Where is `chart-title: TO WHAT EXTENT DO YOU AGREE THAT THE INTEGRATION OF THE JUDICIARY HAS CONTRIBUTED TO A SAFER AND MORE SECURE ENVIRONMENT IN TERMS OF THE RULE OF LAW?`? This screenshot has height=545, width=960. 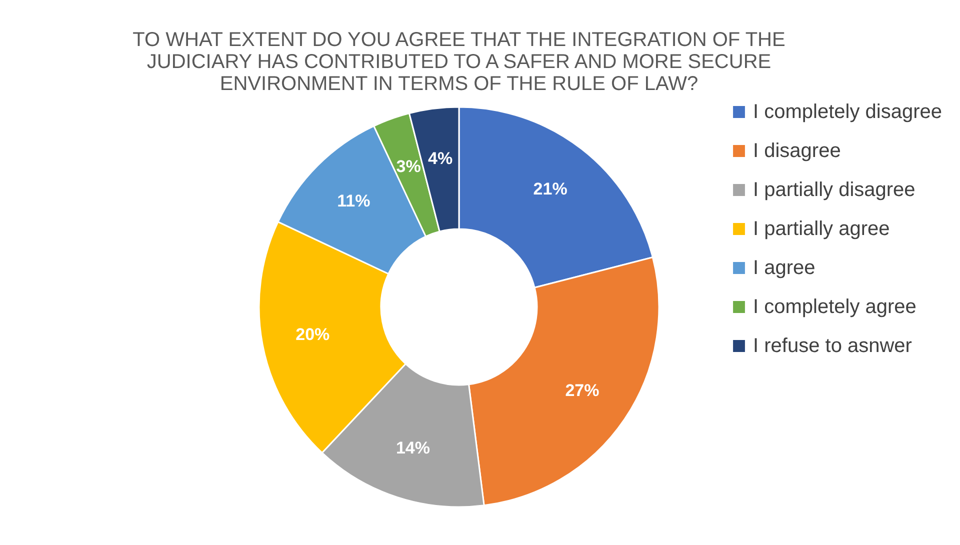
chart-title: TO WHAT EXTENT DO YOU AGREE THAT THE INTEGRATION OF THE JUDICIARY HAS CONTRIBUTED TO A SAFER AND MORE SECURE ENVIRONMENT IN TERMS OF THE RULE OF LAW? is located at coordinates (459, 62).